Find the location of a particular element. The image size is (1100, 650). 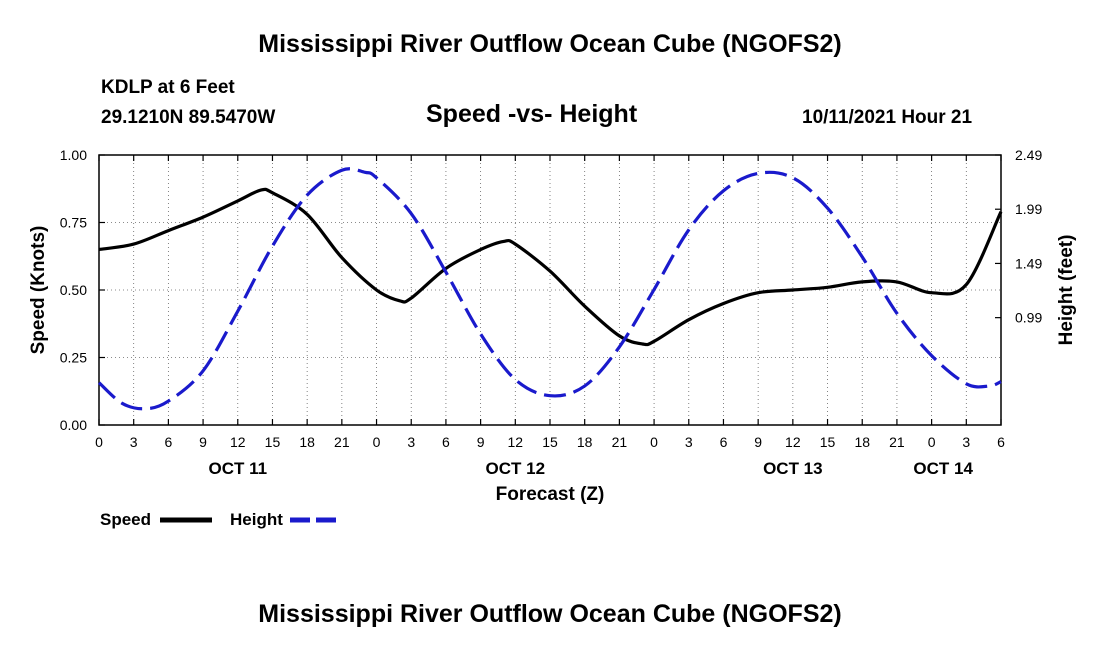

y2-tick-label: 1.99 is located at coordinates (1028, 209).